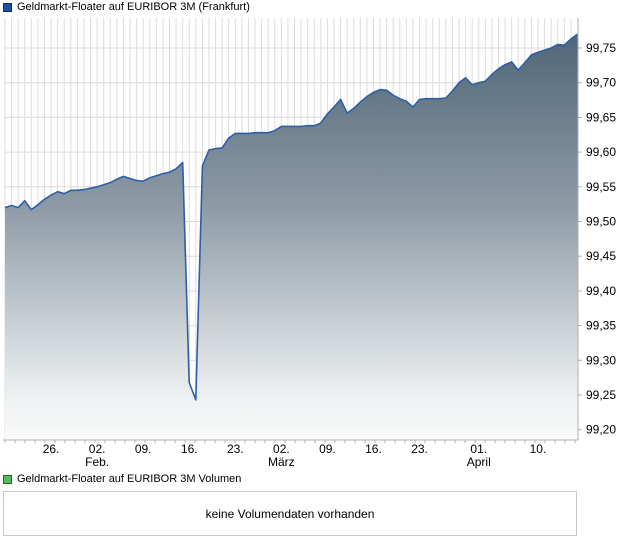 This screenshot has height=546, width=620. Describe the element at coordinates (122, 479) in the screenshot. I see `legend-volume-series: Geldmarkt-Floater auf EURIBOR 3M Volumen` at that location.